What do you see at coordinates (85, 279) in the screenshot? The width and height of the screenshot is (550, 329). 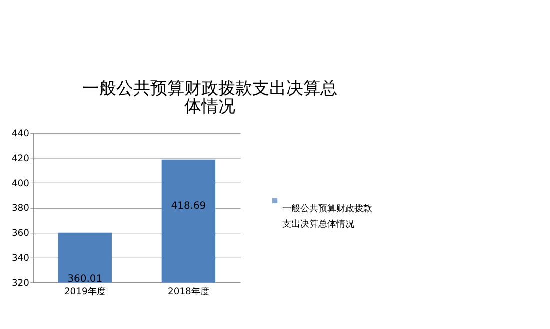 I see `data-label: 360.01` at bounding box center [85, 279].